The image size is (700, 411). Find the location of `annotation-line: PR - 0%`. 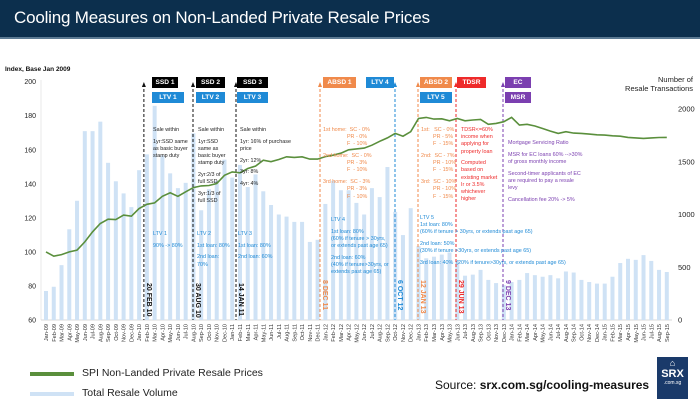

annotation-line: PR - 0% is located at coordinates (345, 137).